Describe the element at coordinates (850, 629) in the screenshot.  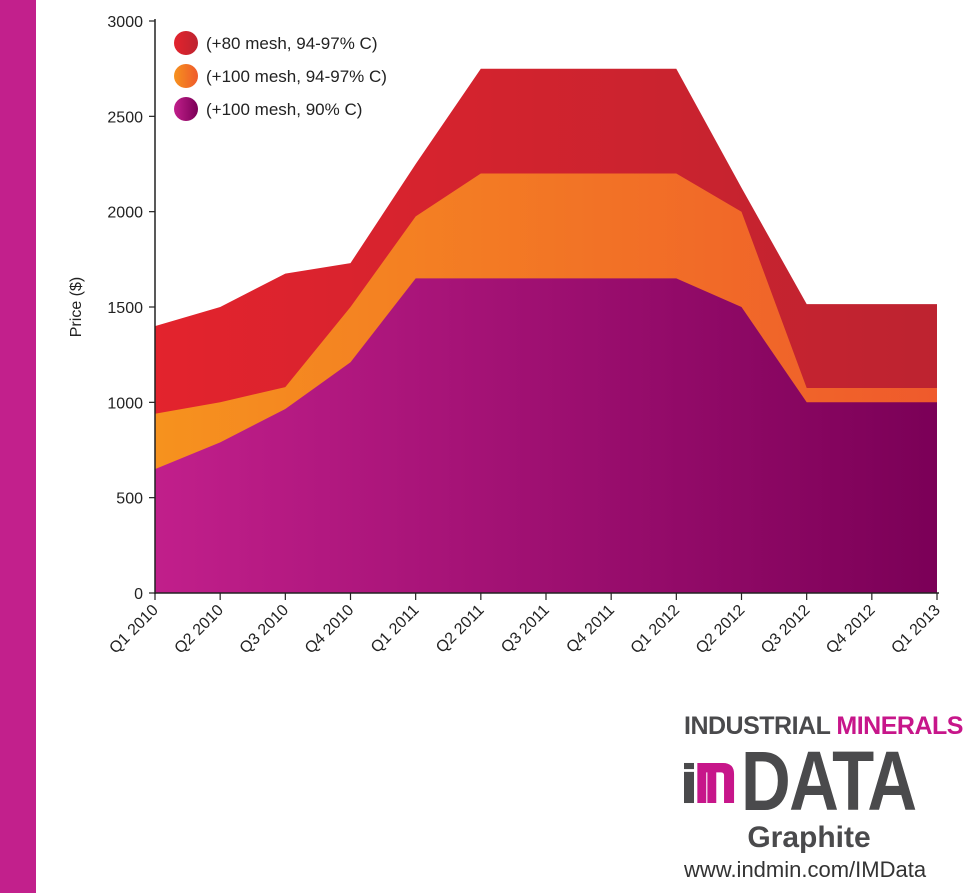
I see `x-tick-label: Q4 2012` at that location.